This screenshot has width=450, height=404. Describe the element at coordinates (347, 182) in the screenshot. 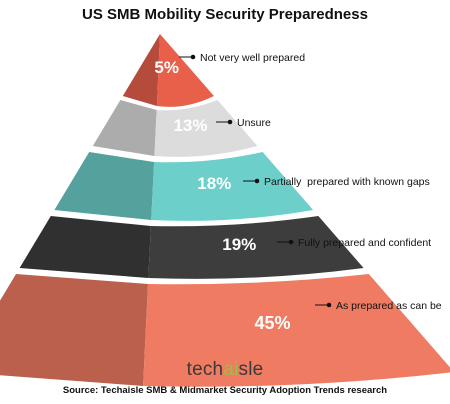

I see `segment-label-3: Partially prepared with known gaps` at that location.